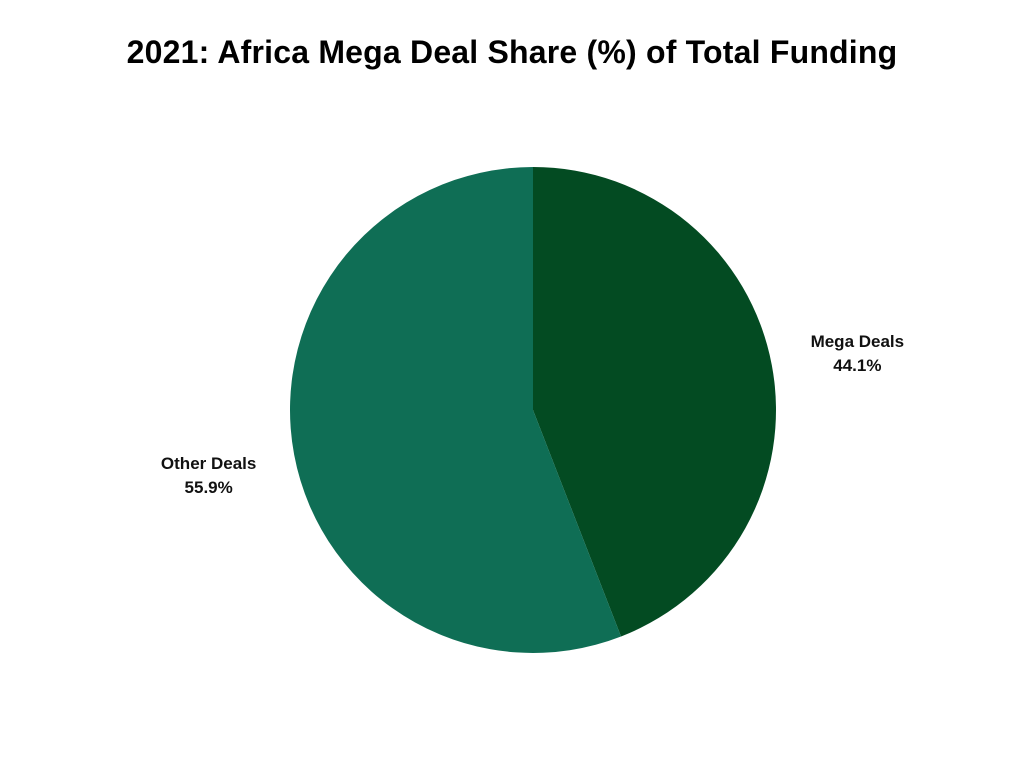 The image size is (1024, 768). I want to click on slice-label-mega-deals: Mega Deals, so click(858, 341).